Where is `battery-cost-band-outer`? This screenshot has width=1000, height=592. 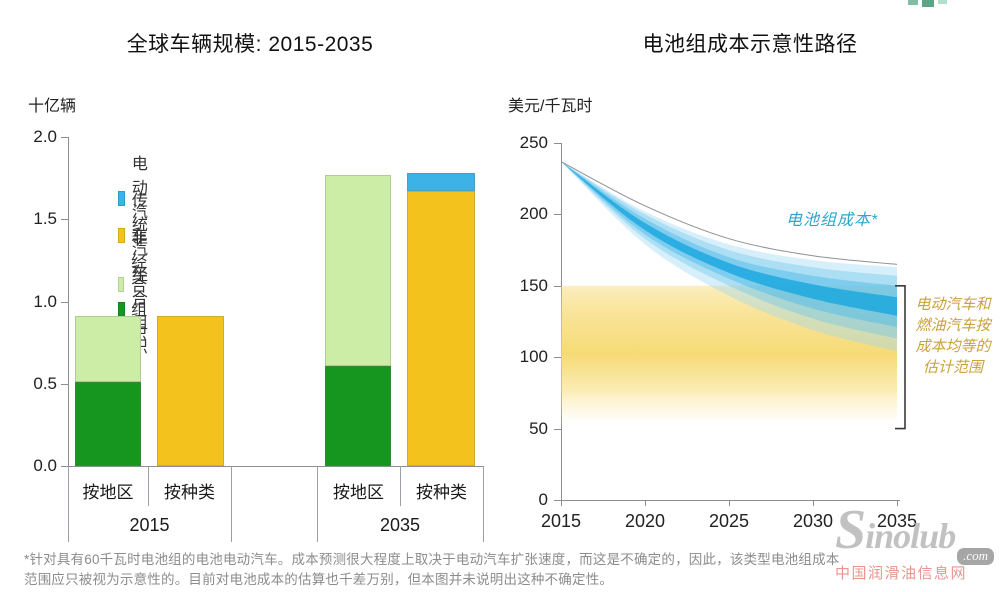
battery-cost-band-outer is located at coordinates (729, 256).